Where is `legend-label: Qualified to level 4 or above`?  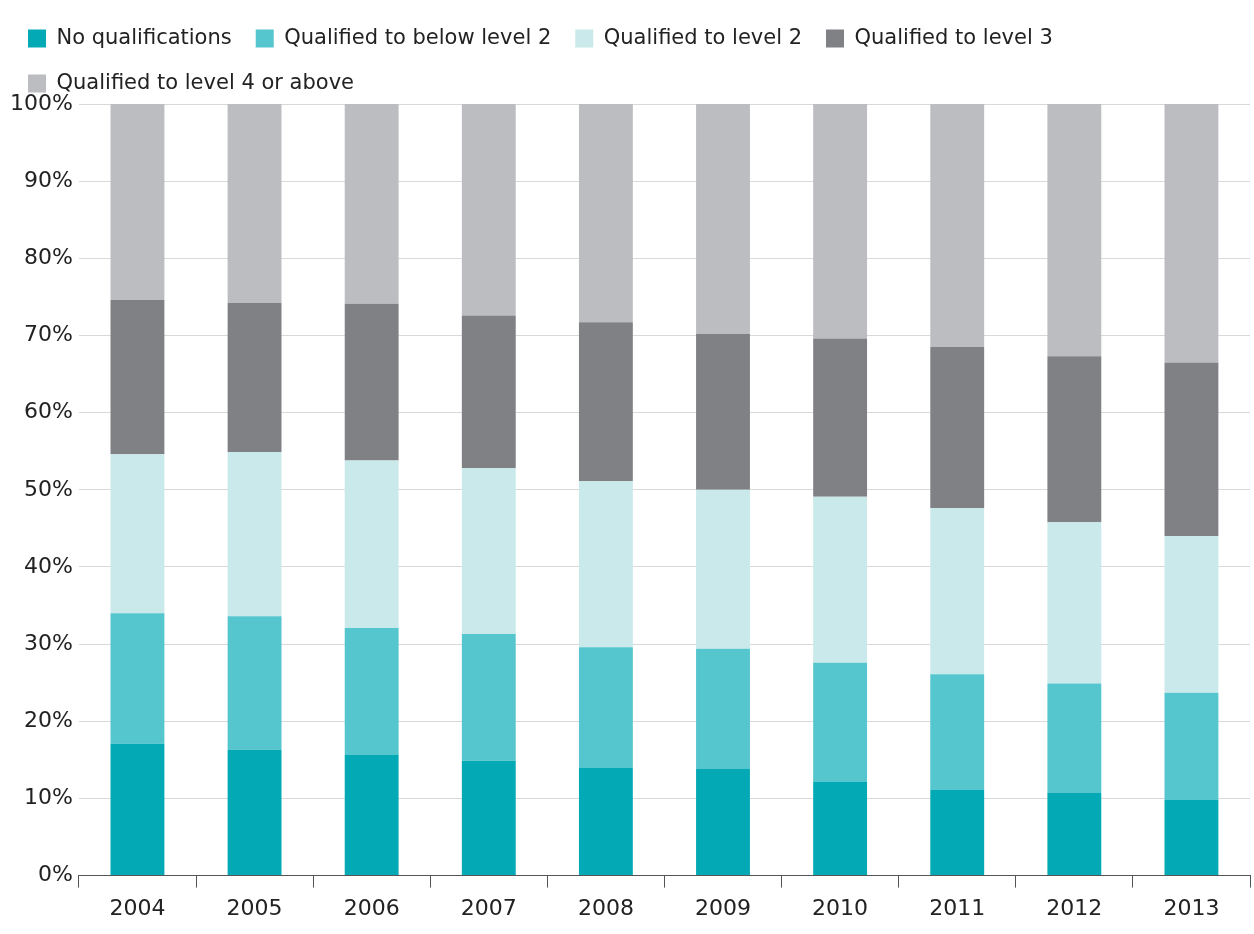 legend-label: Qualified to level 4 or above is located at coordinates (205, 81).